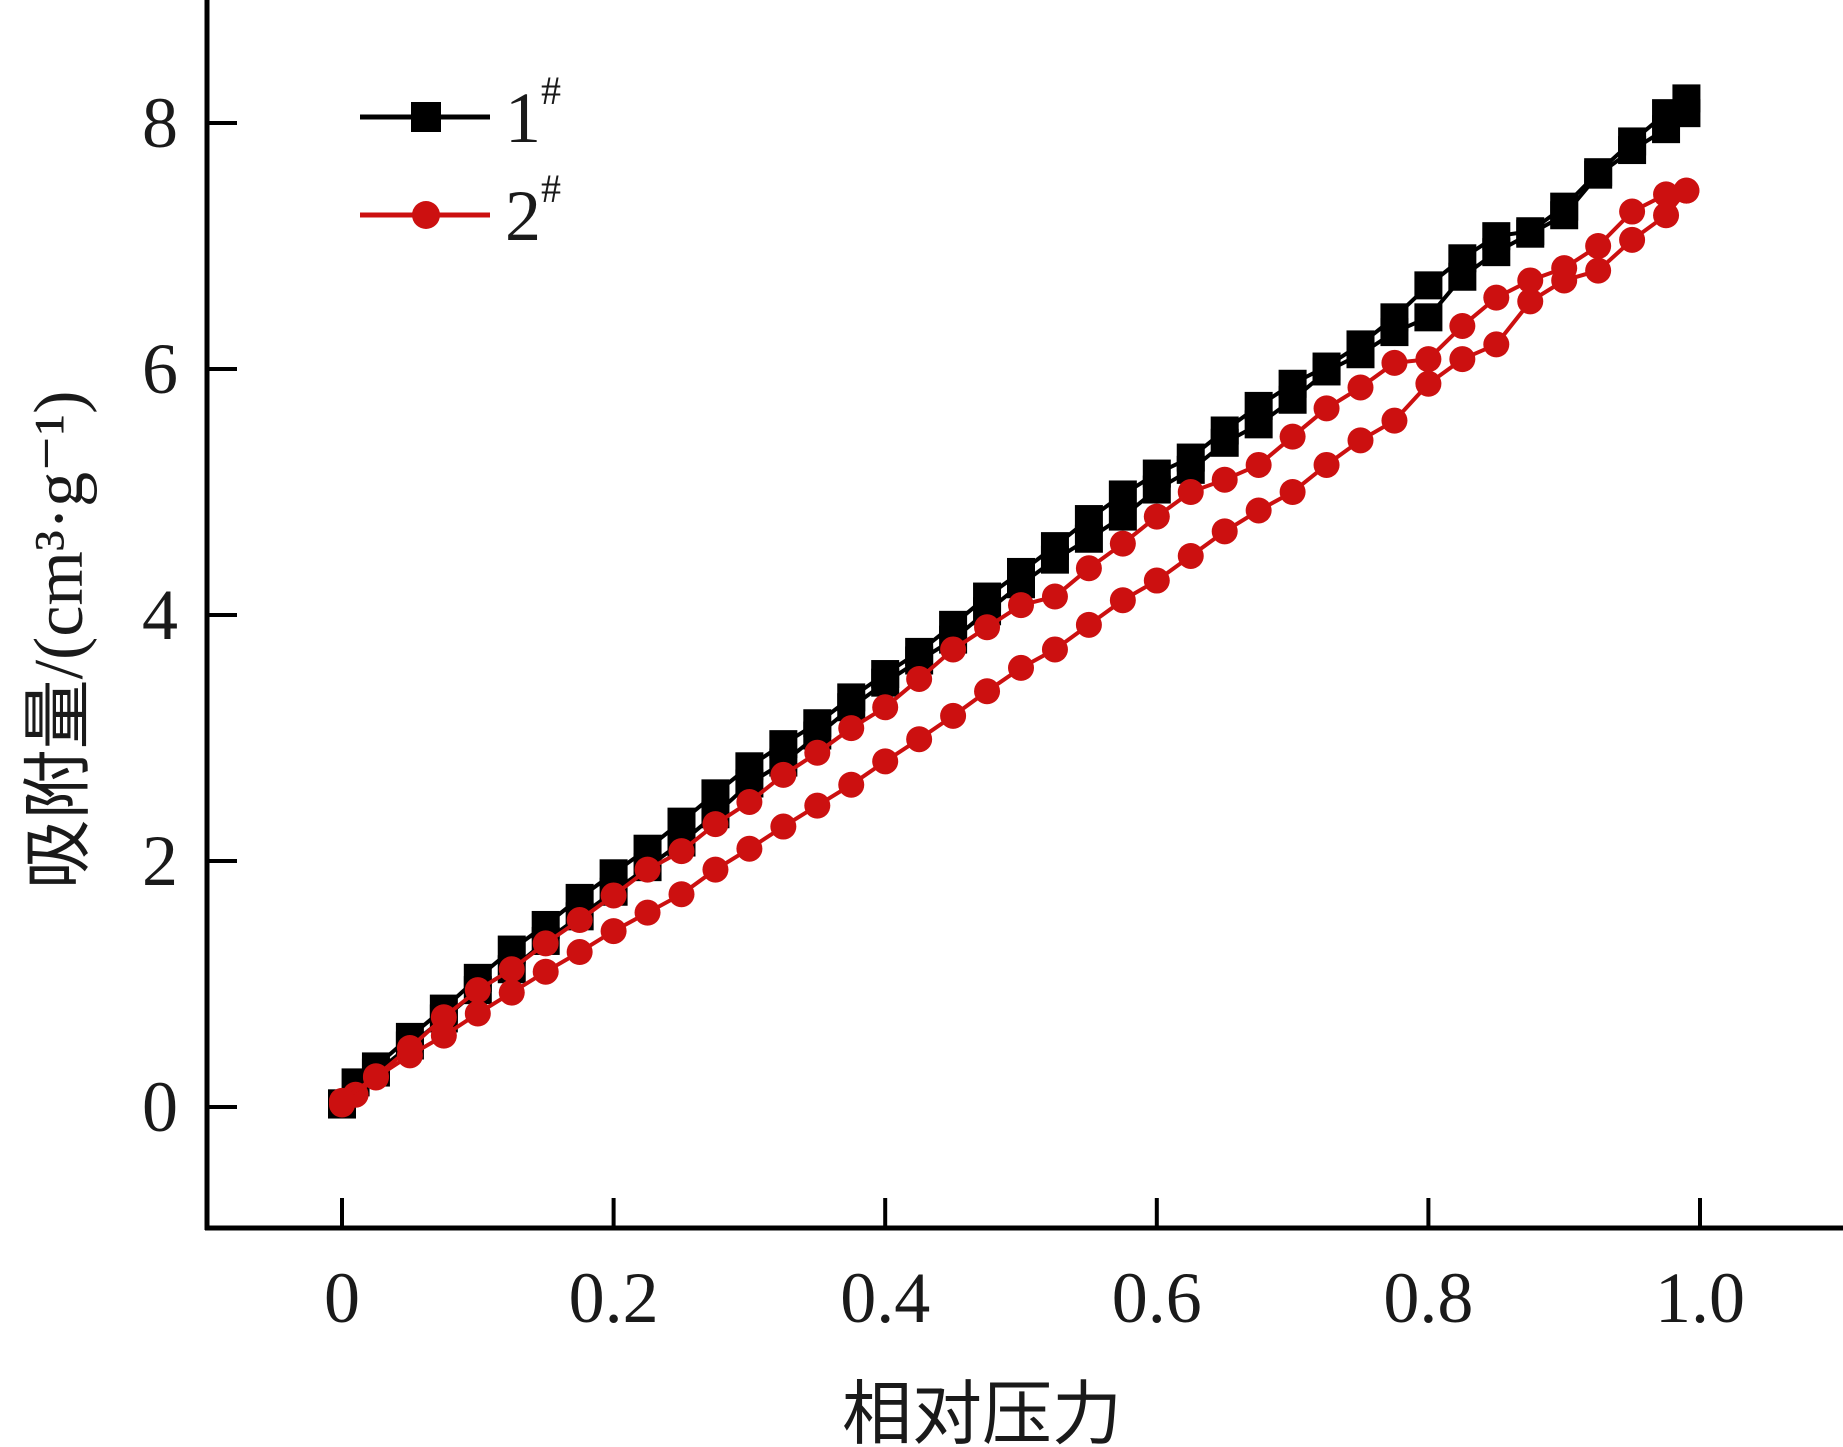 This screenshot has height=1447, width=1843. Describe the element at coordinates (160, 861) in the screenshot. I see `y-tick-label: 2` at that location.